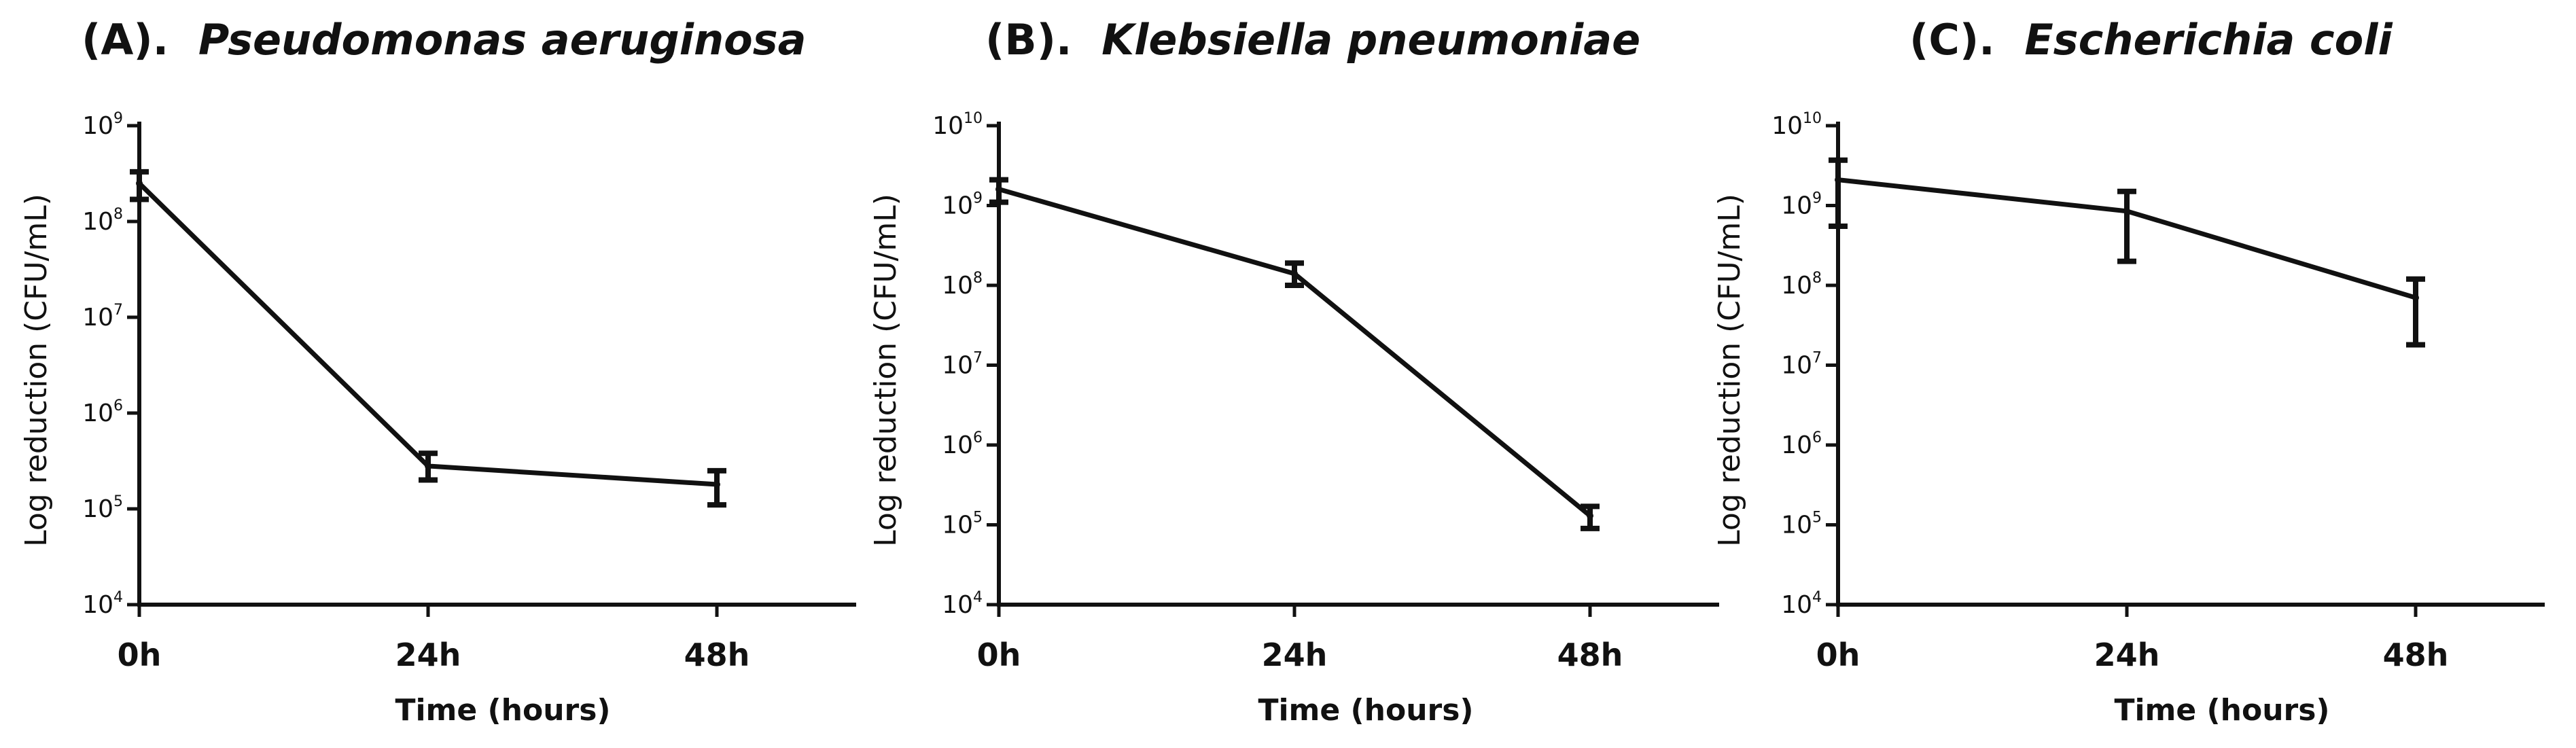 The height and width of the screenshot is (748, 2576). What do you see at coordinates (1590, 655) in the screenshot?
I see `panel-b-x-tick-label: 48h` at bounding box center [1590, 655].